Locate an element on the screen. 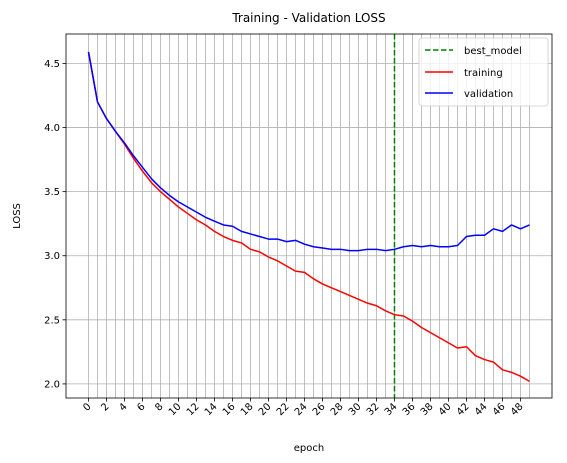  x-axis-label: epoch is located at coordinates (309, 448).